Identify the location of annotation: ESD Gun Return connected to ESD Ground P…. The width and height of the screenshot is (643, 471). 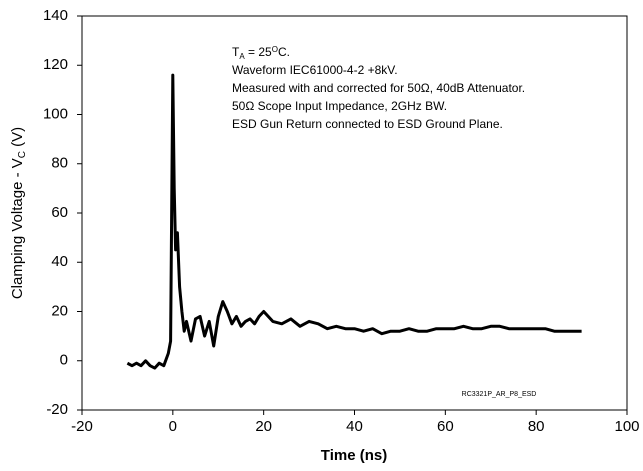
(367, 124).